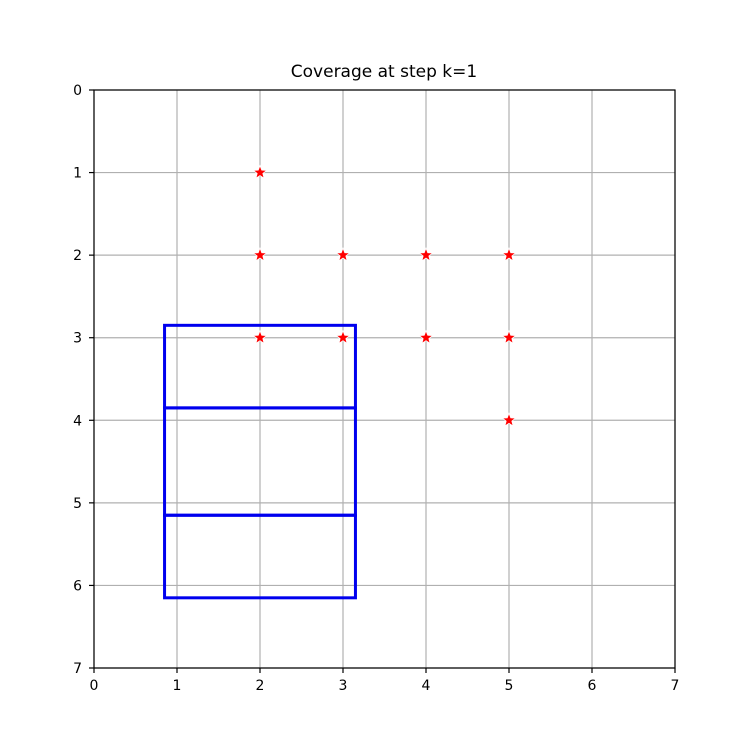 The image size is (750, 750). Describe the element at coordinates (343, 686) in the screenshot. I see `x-tick-label: 3` at that location.